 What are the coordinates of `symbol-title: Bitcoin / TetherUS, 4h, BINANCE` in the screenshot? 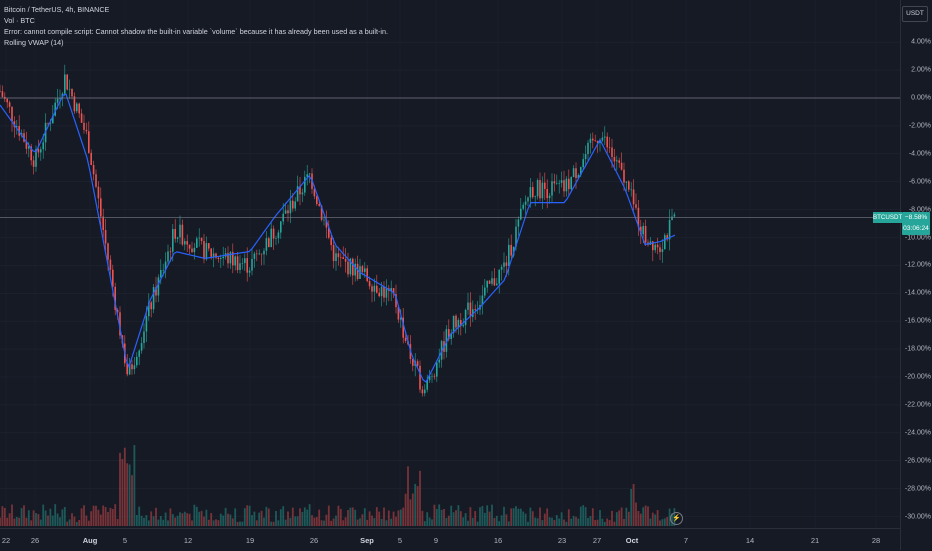 It's located at (57, 9).